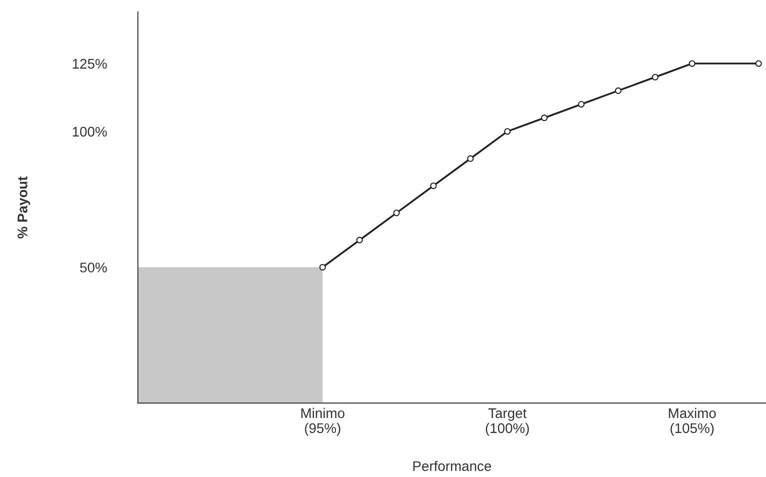  I want to click on x-tick-label: Minimo (95%), so click(322, 422).